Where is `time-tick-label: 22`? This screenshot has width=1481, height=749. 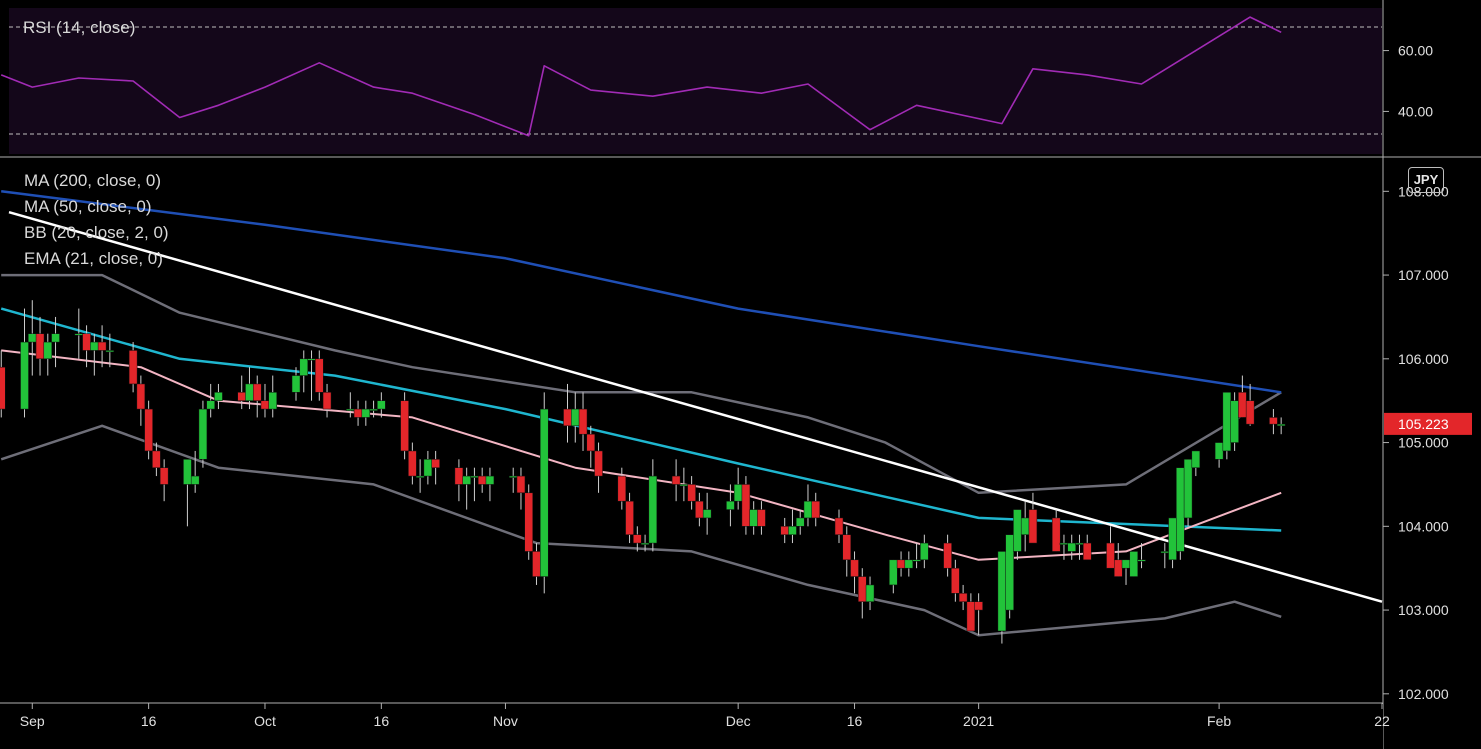 time-tick-label: 22 is located at coordinates (1382, 721).